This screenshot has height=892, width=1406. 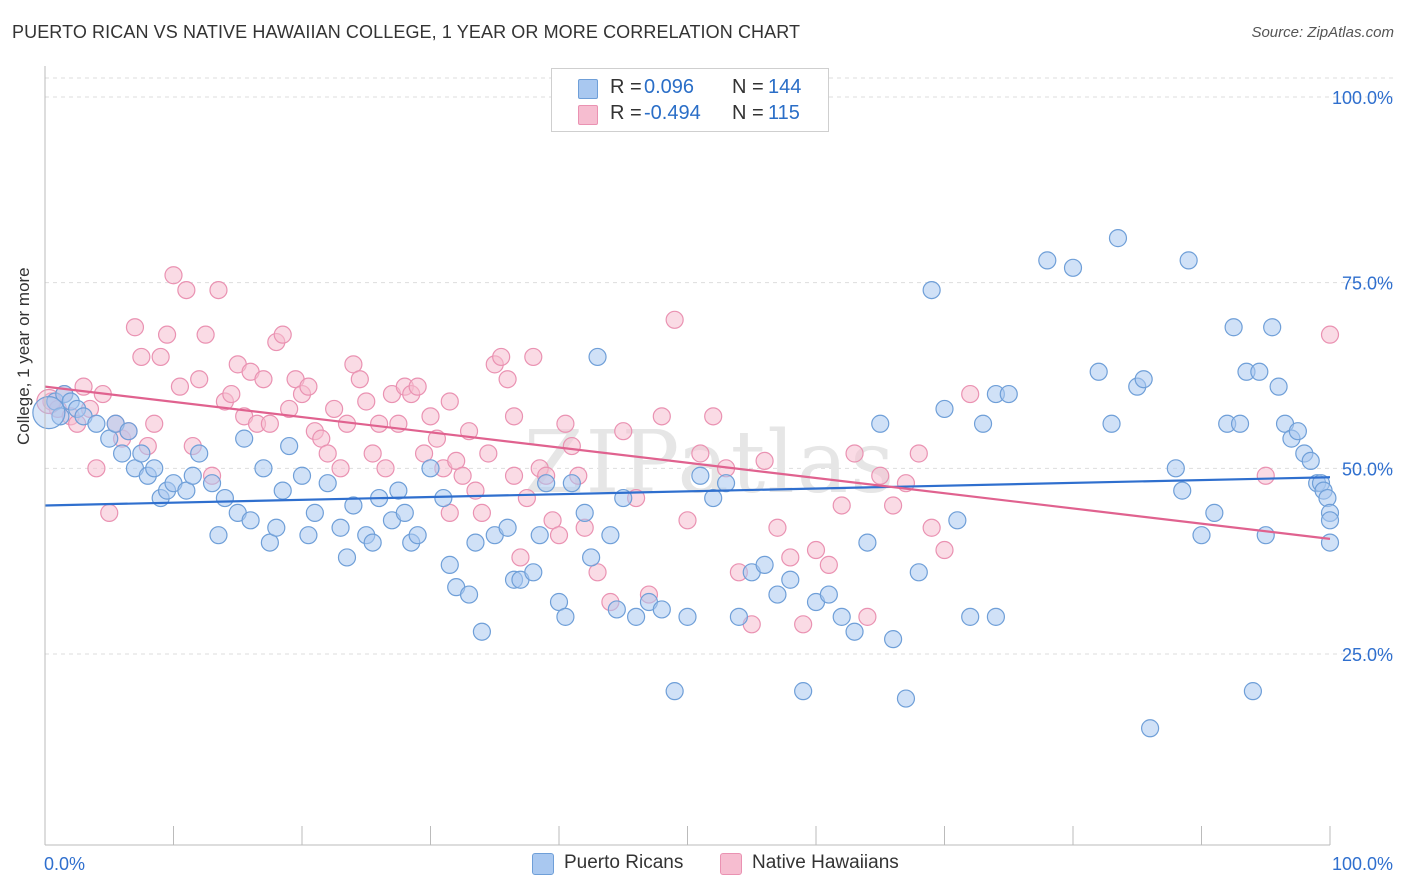 I want to click on legend-swatch-blue, so click(x=543, y=864).